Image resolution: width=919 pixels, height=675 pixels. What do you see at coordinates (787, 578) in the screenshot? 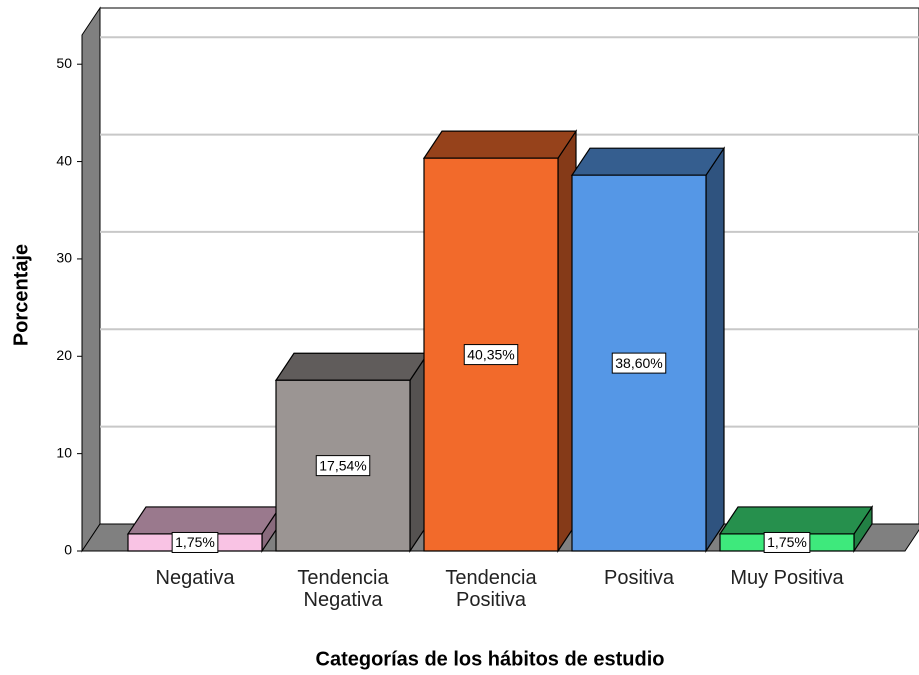
I see `x-tick-label: Muy Positiva` at bounding box center [787, 578].